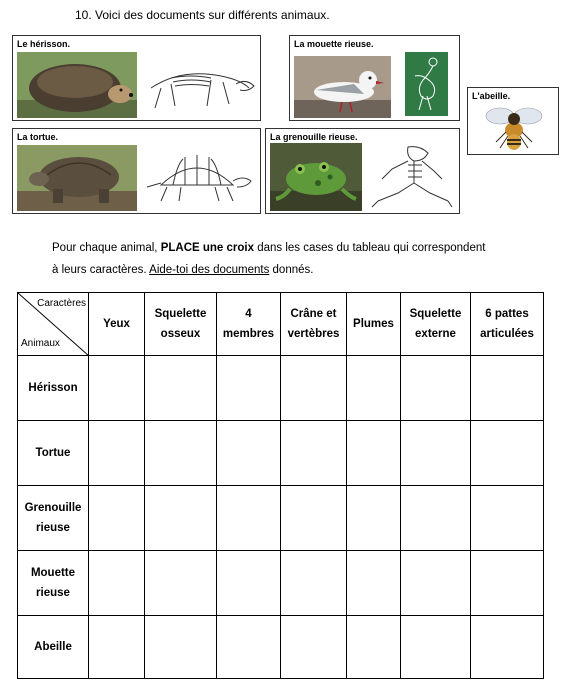 This screenshot has height=685, width=564. Describe the element at coordinates (198, 179) in the screenshot. I see `tortoise-skeleton-drawing` at that location.